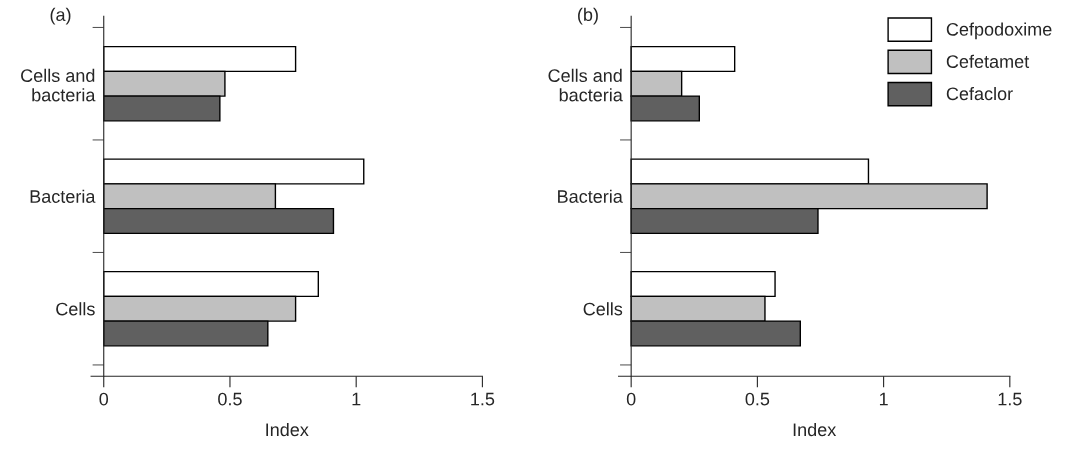 The height and width of the screenshot is (450, 1072). What do you see at coordinates (988, 61) in the screenshot?
I see `legend-label: Cefetamet` at bounding box center [988, 61].